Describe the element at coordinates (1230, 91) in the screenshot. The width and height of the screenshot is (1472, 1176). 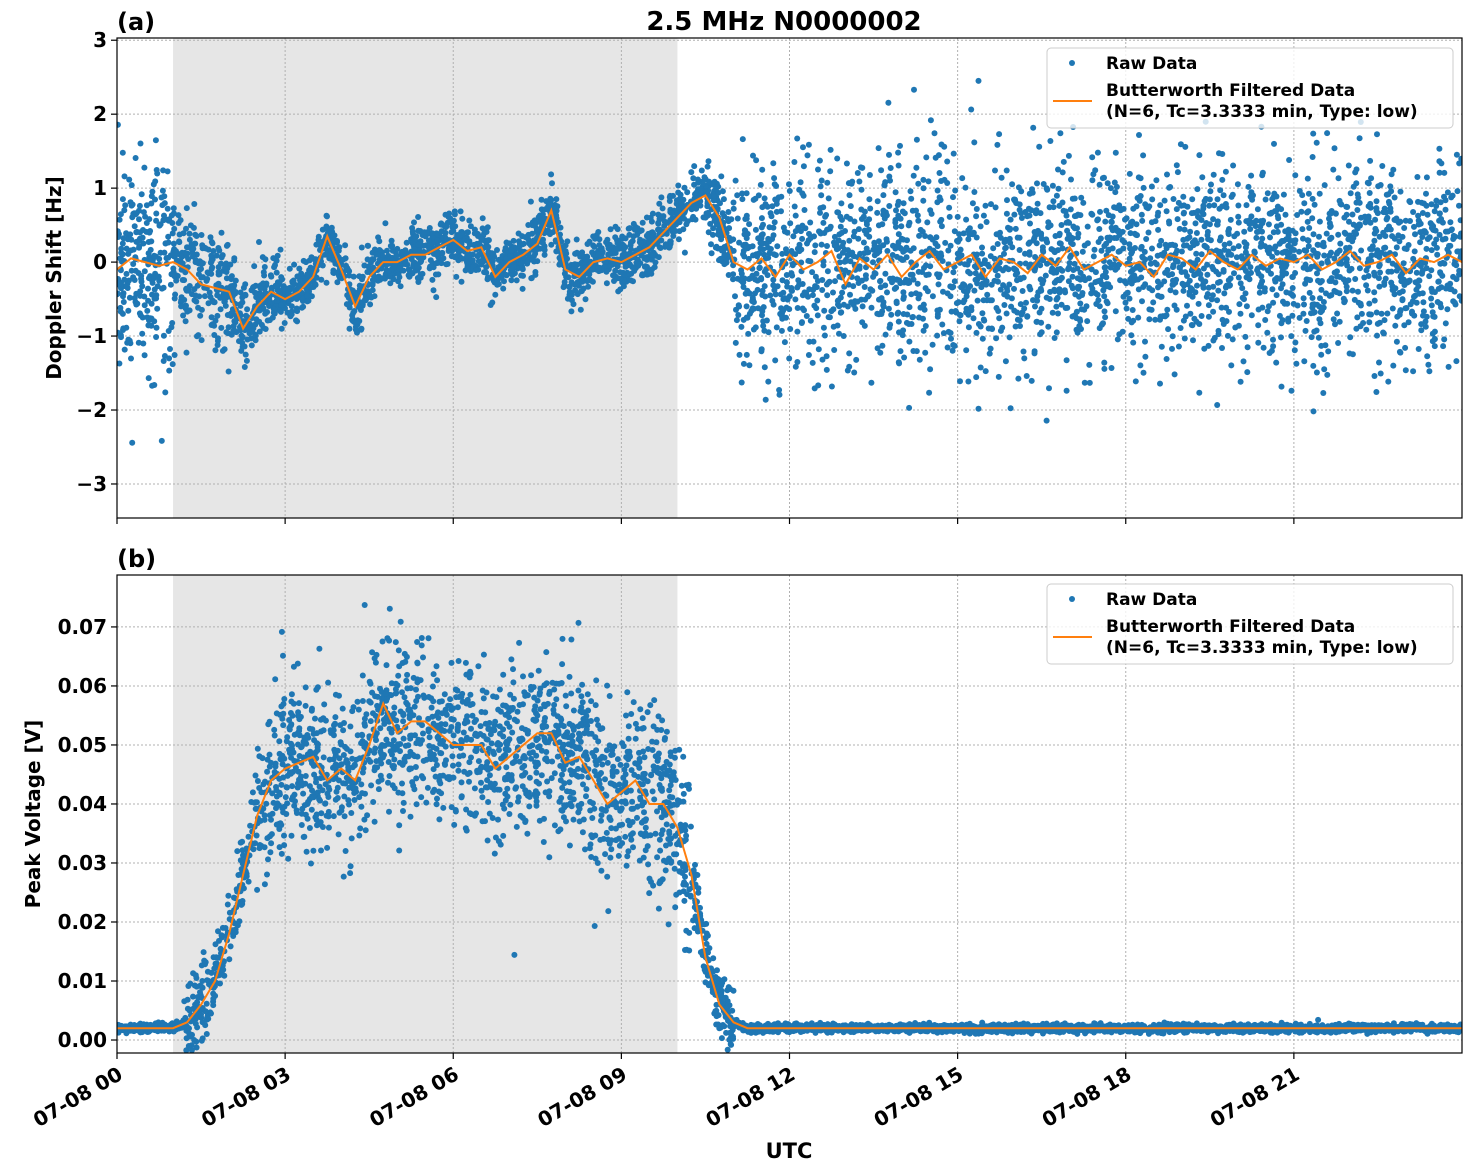
I see `legend-filtered-label: Butterworth Filtered Data` at that location.